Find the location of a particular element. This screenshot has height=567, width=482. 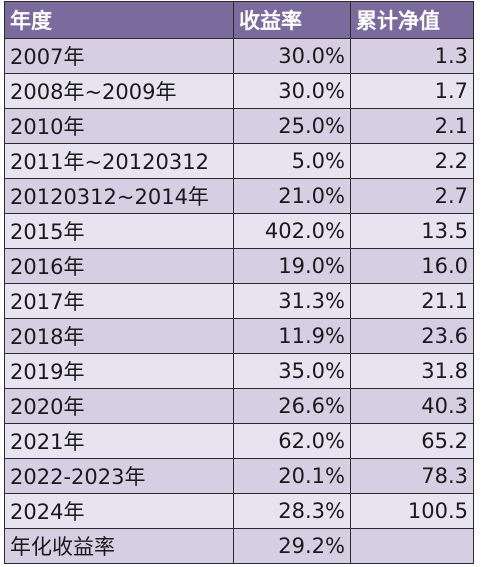

table-cell: 35.0% is located at coordinates (292, 371).